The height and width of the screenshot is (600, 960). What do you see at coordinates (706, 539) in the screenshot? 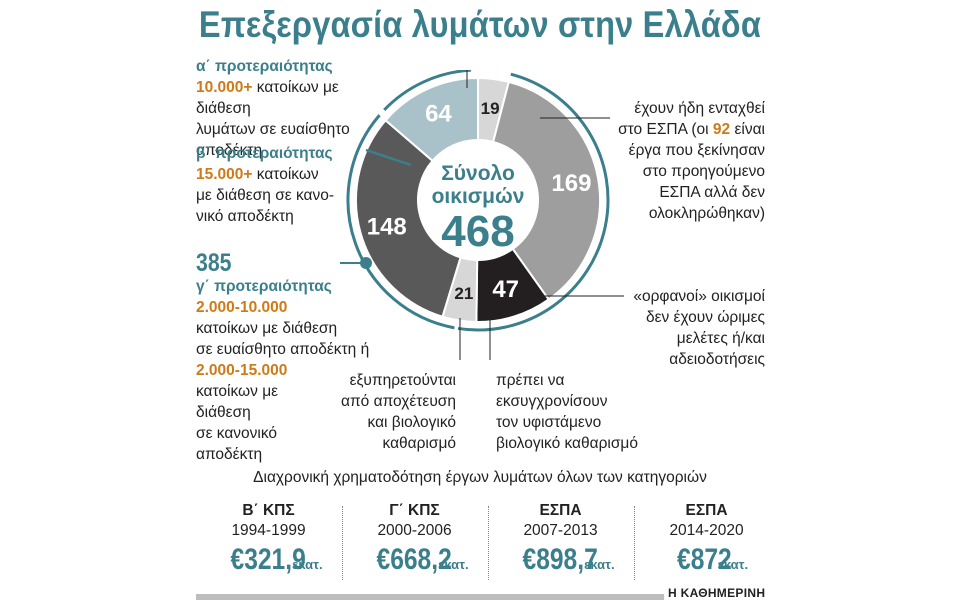
I see `funding-col-4: ΕΣΠΑ 2014-2020 €872εκατ.` at bounding box center [706, 539].